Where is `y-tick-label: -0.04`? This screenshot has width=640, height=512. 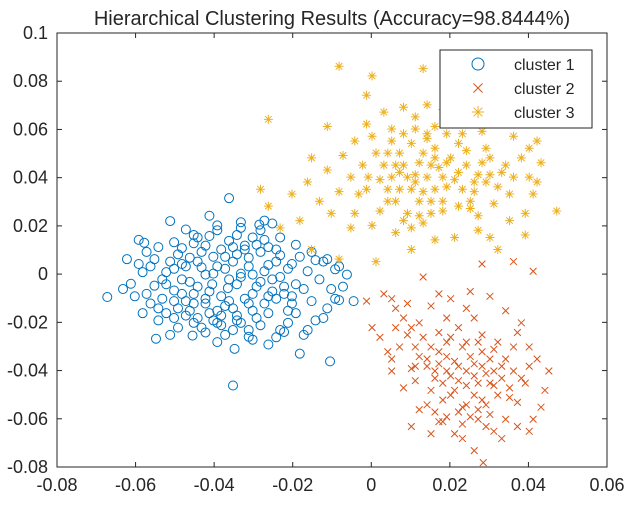 y-tick-label: -0.04 is located at coordinates (27, 371).